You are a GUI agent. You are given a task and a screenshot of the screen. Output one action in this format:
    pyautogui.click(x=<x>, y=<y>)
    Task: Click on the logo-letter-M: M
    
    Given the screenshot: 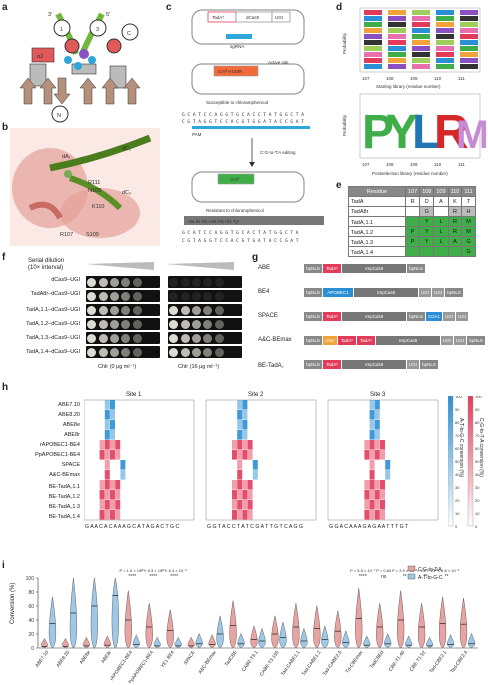 What is the action you would take?
    pyautogui.click(x=471, y=135)
    